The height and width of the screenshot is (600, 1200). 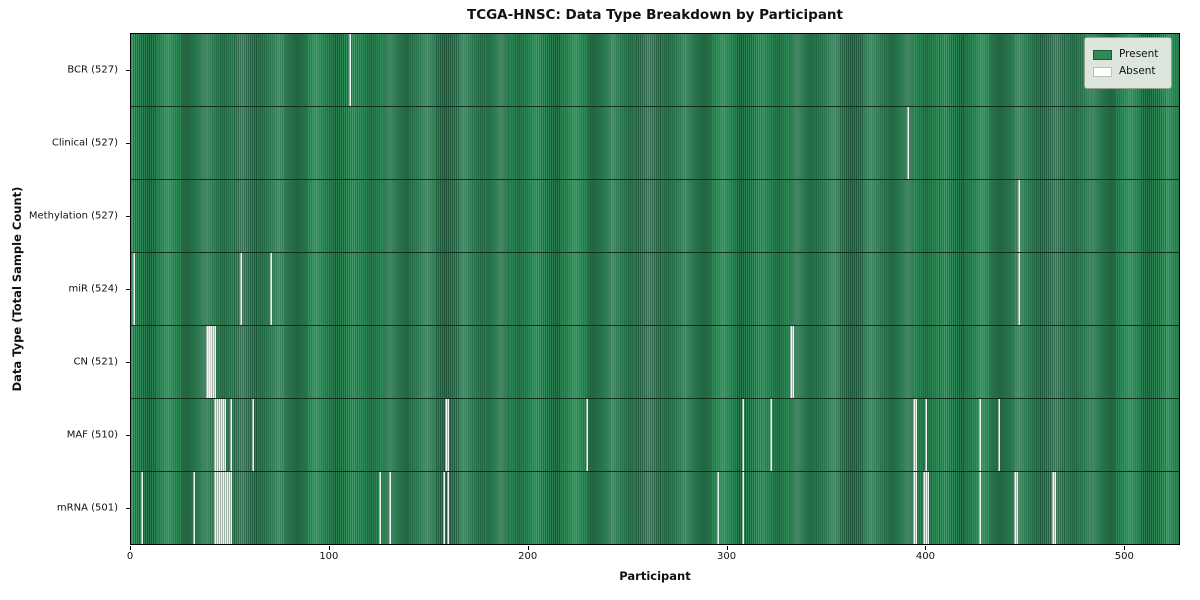 I want to click on heatmap-row-mrna, so click(x=655, y=508).